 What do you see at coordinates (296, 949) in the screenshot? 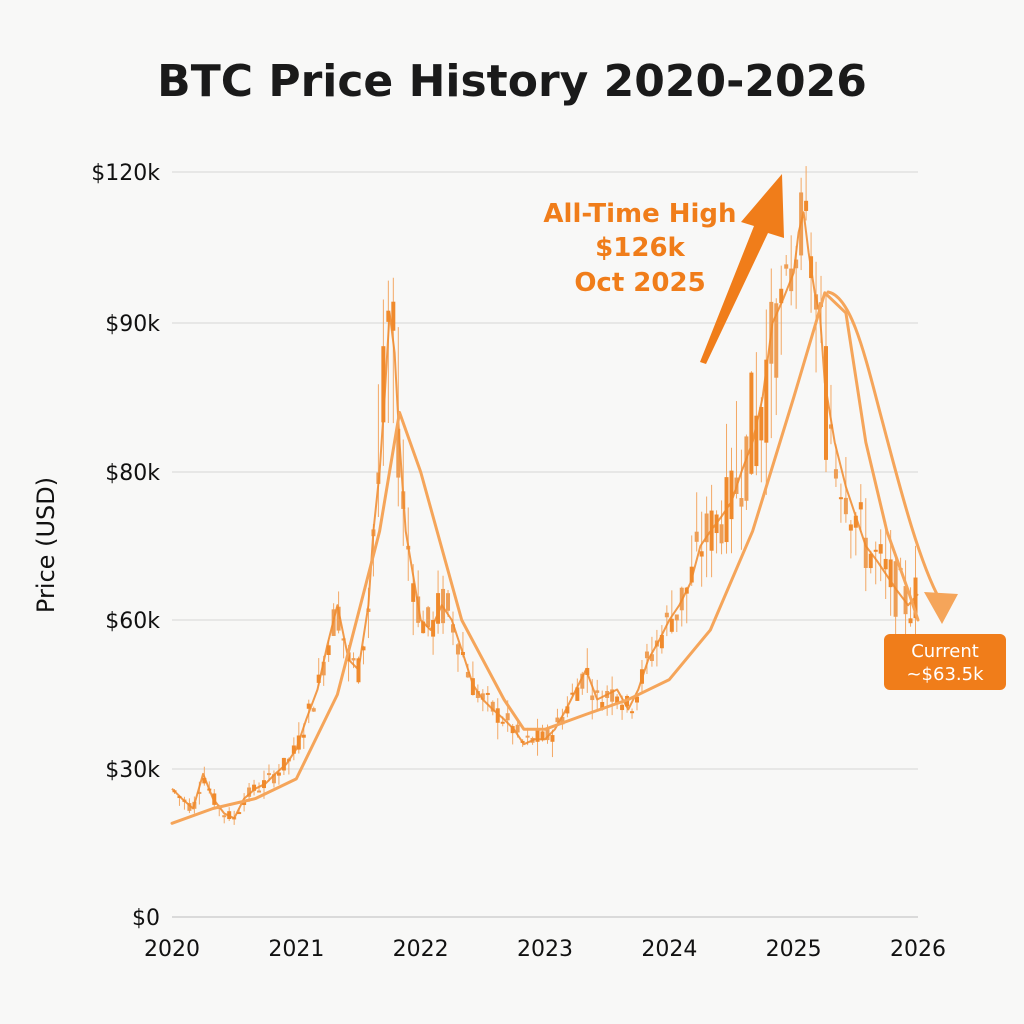
I see `x-tick-label: 2021` at bounding box center [296, 949].